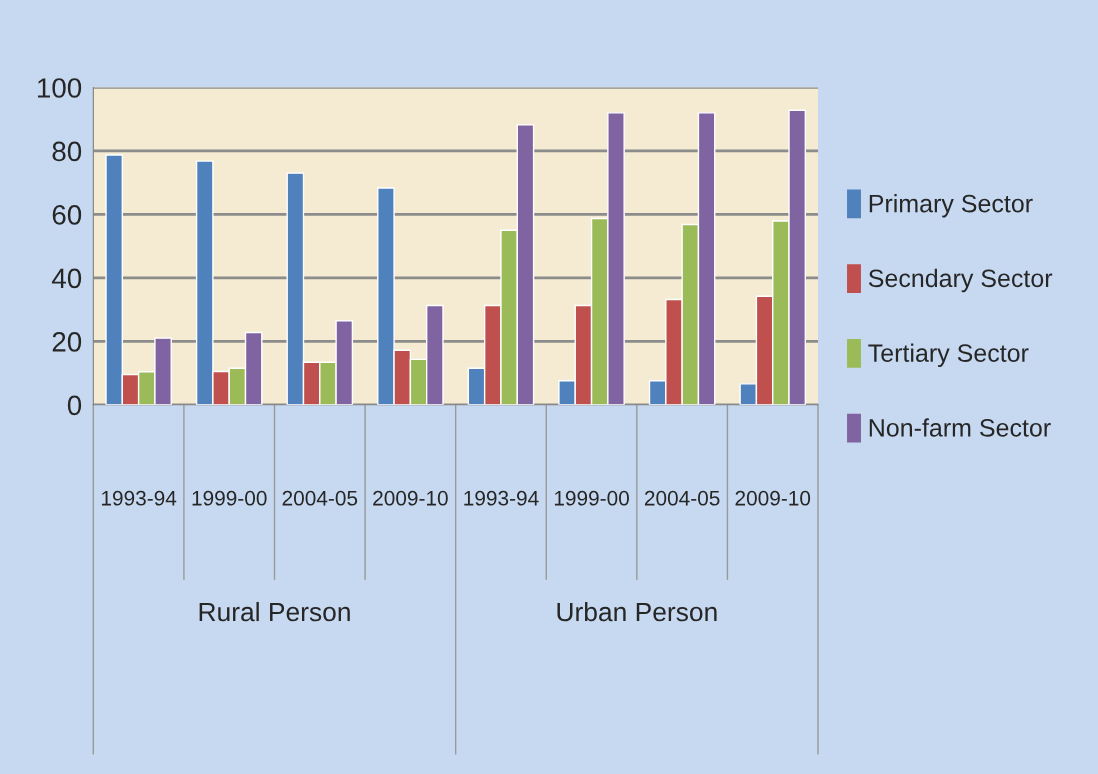 This screenshot has height=774, width=1098. I want to click on legend-label: Tertiary Sector, so click(948, 355).